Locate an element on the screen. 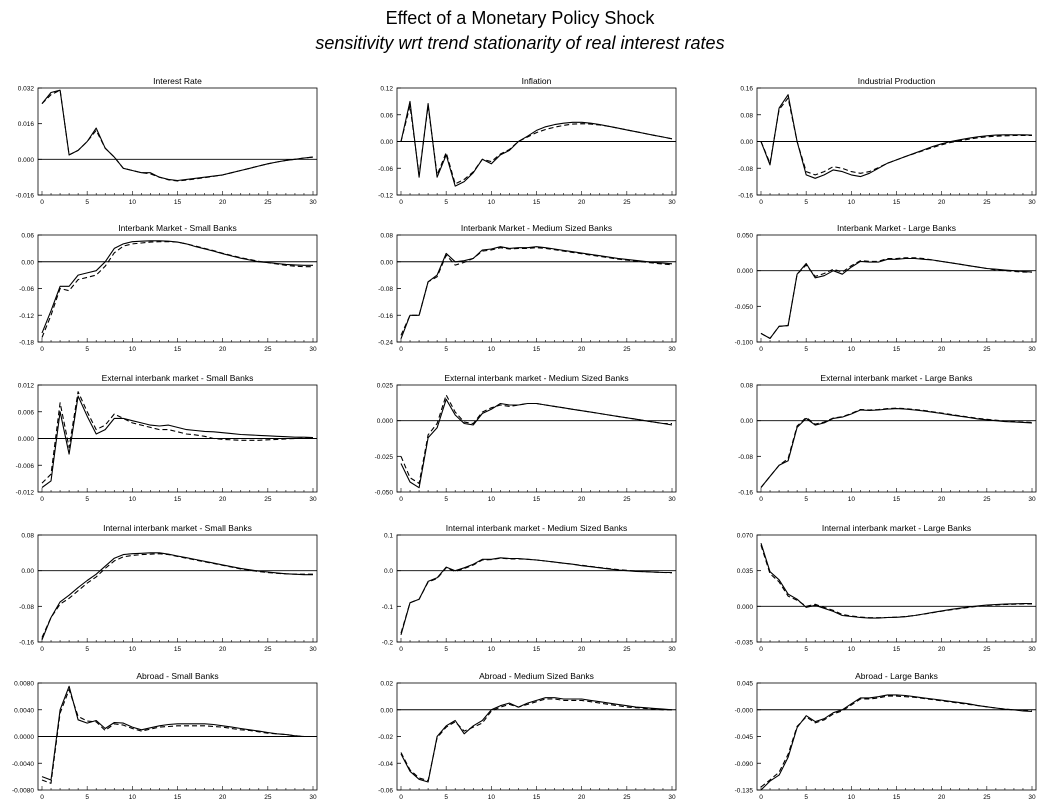  y-tick-label: -0.016 is located at coordinates (25, 196).